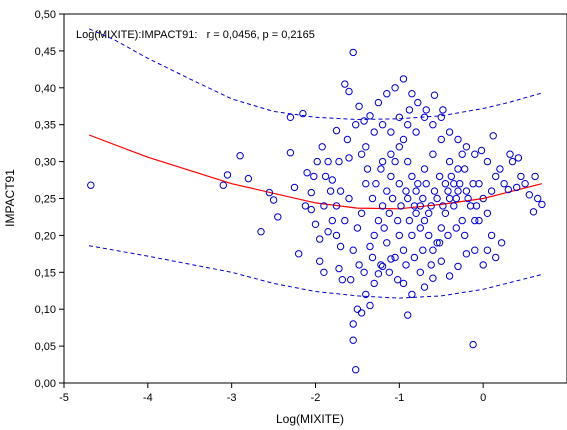 The height and width of the screenshot is (430, 567). Describe the element at coordinates (45, 310) in the screenshot. I see `y-tick-label: 0,10` at that location.